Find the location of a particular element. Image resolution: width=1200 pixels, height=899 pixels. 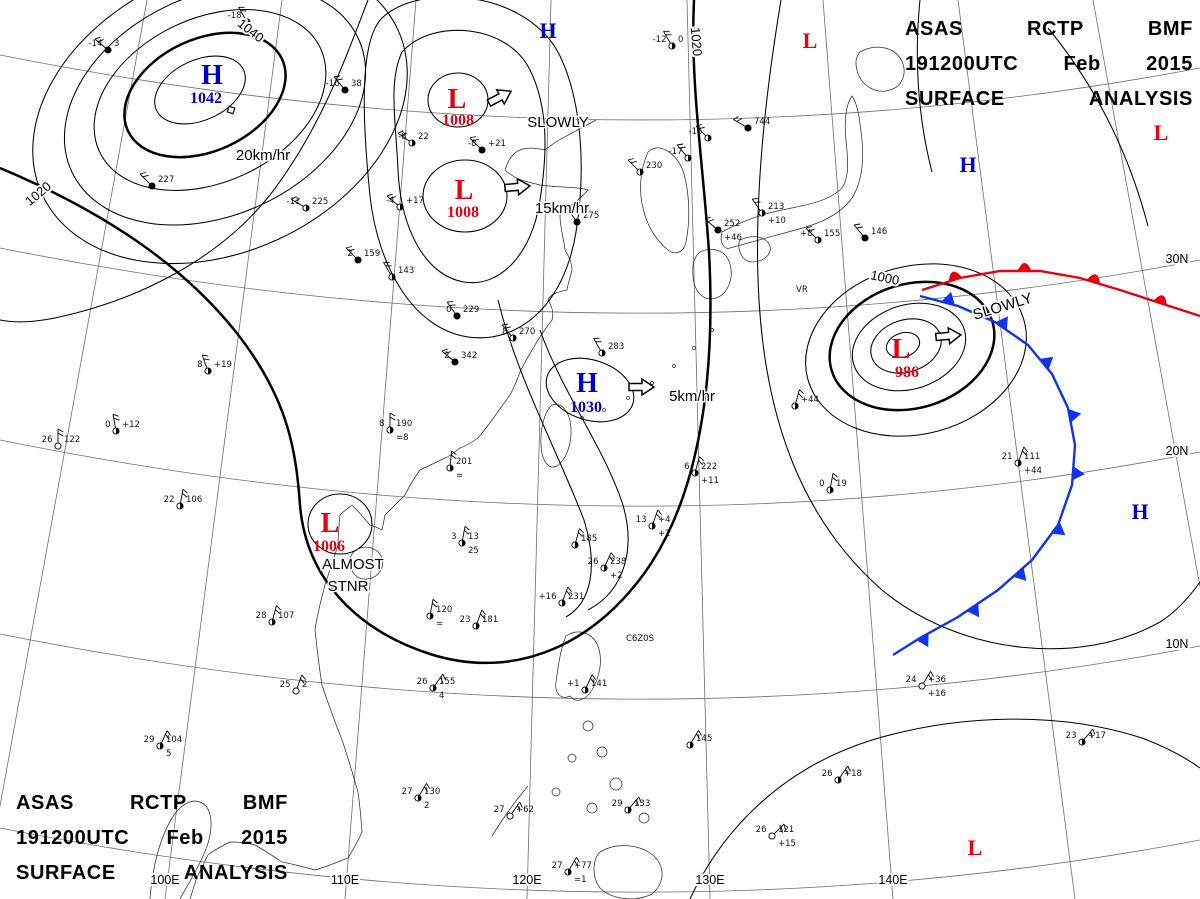

station-value-right: 2 is located at coordinates (304, 685).